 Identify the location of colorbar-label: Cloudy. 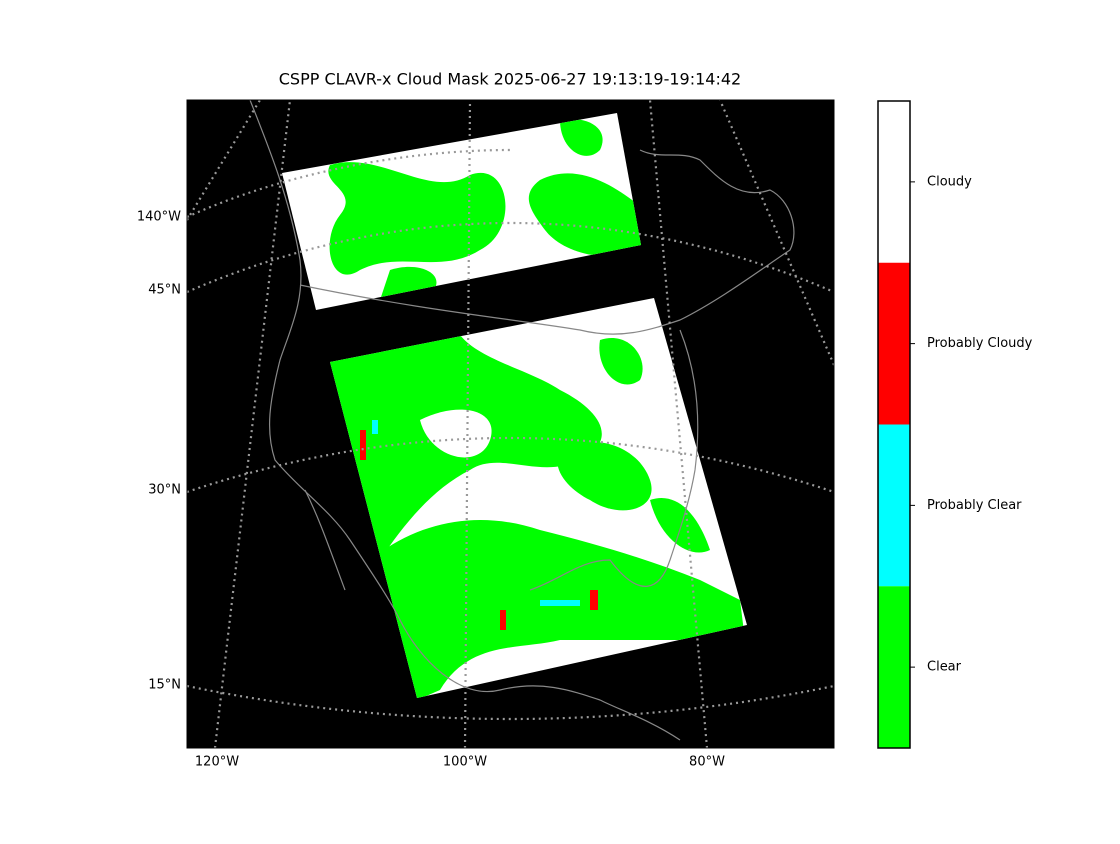
(949, 181).